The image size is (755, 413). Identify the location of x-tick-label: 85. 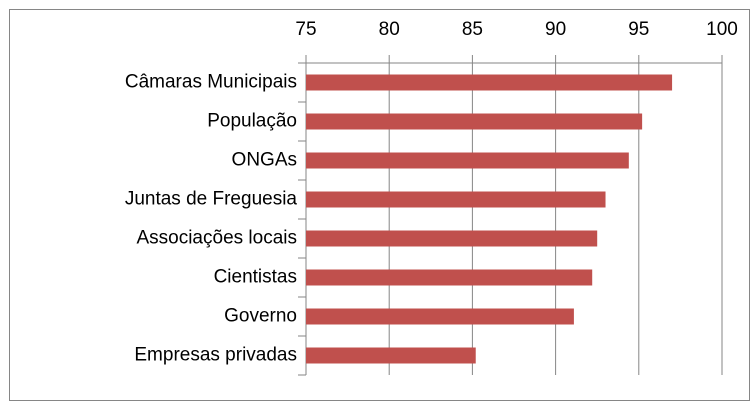
(472, 29).